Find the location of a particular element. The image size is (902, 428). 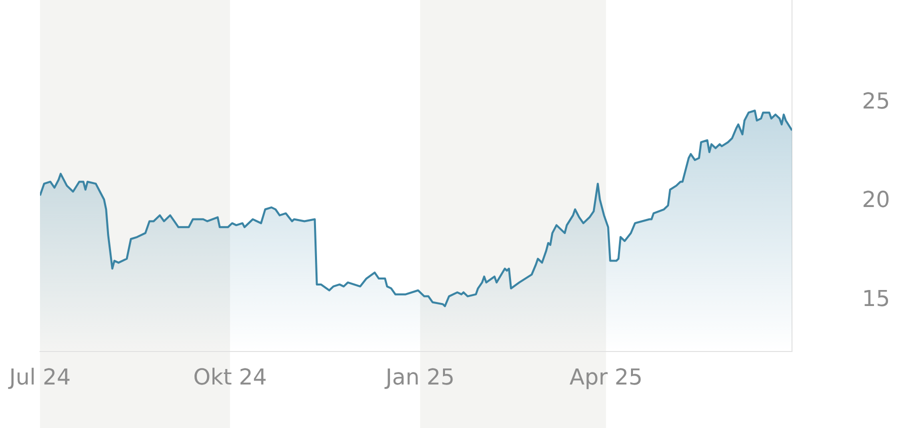

y-tick-label: 20 is located at coordinates (876, 201).